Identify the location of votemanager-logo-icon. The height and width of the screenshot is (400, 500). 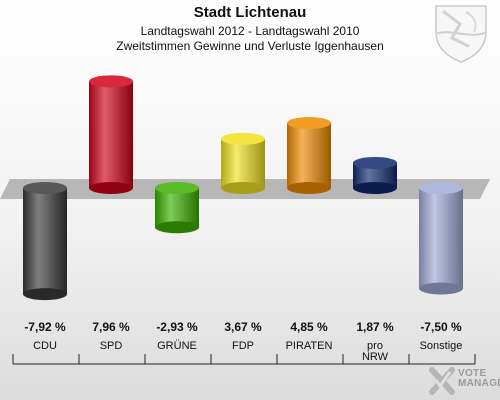
(442, 381).